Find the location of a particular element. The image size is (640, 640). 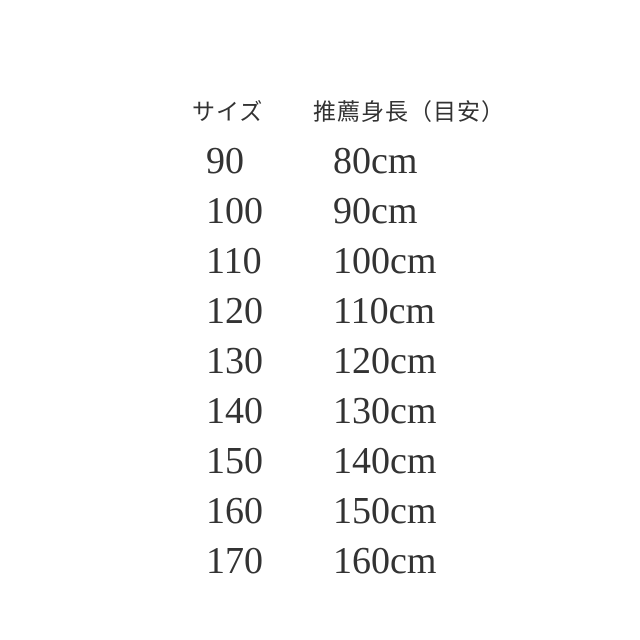

size-cell: 130 is located at coordinates (234, 361).